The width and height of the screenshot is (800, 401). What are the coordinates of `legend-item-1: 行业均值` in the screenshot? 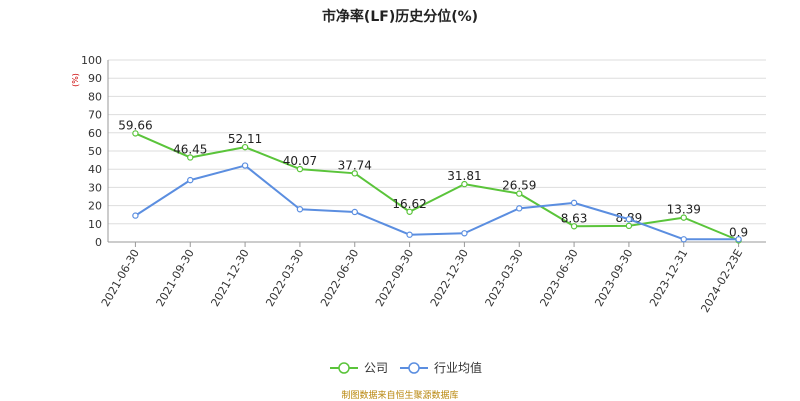 It's located at (441, 367).